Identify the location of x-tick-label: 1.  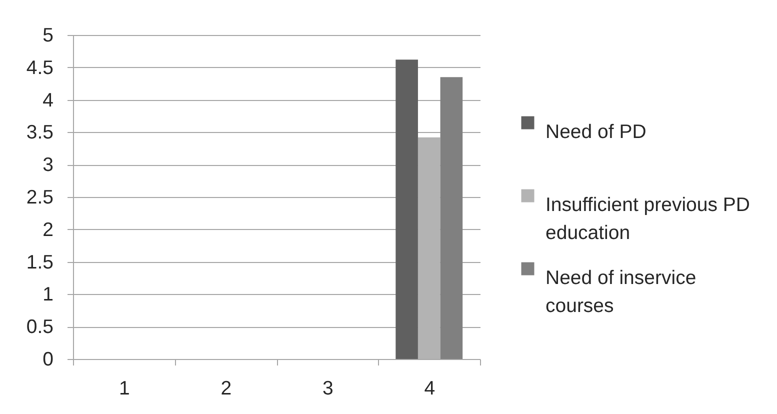
(124, 389).